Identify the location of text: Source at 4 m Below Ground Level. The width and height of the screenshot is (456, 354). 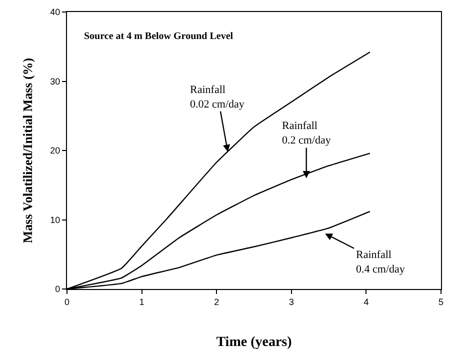
(159, 36).